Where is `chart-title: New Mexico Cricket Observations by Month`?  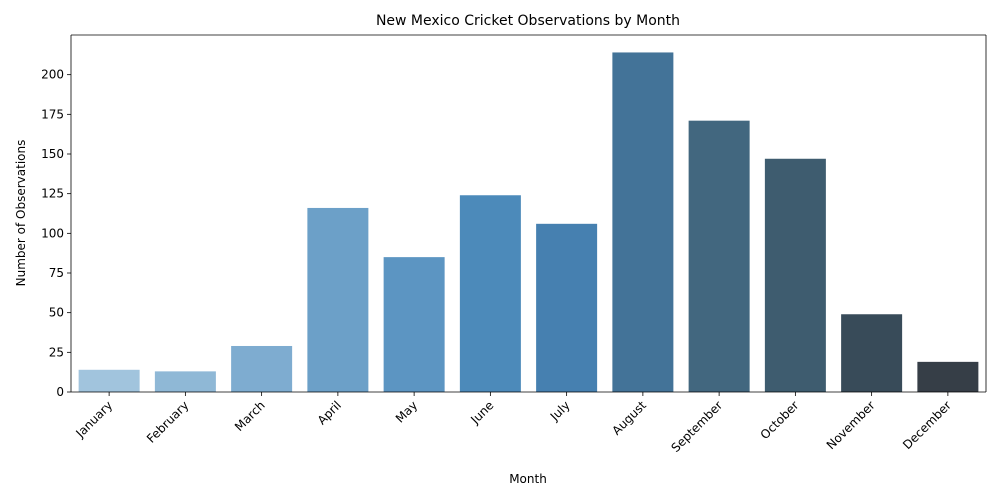 chart-title: New Mexico Cricket Observations by Month is located at coordinates (528, 21).